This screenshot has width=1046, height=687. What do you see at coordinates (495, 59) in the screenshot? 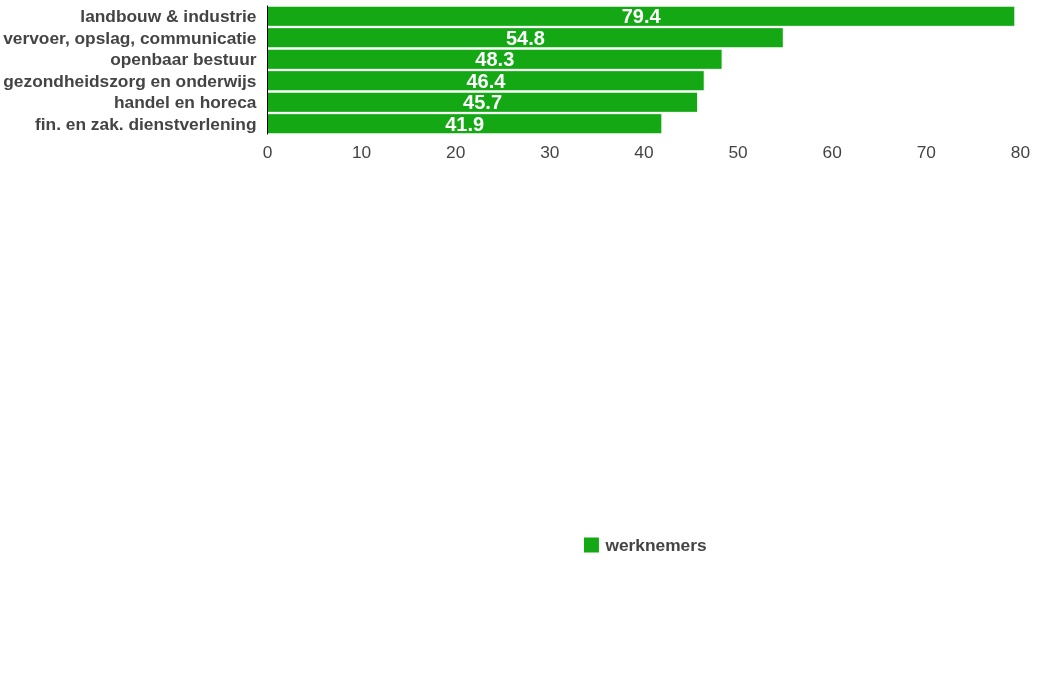
I see `data-label: 48.3` at bounding box center [495, 59].